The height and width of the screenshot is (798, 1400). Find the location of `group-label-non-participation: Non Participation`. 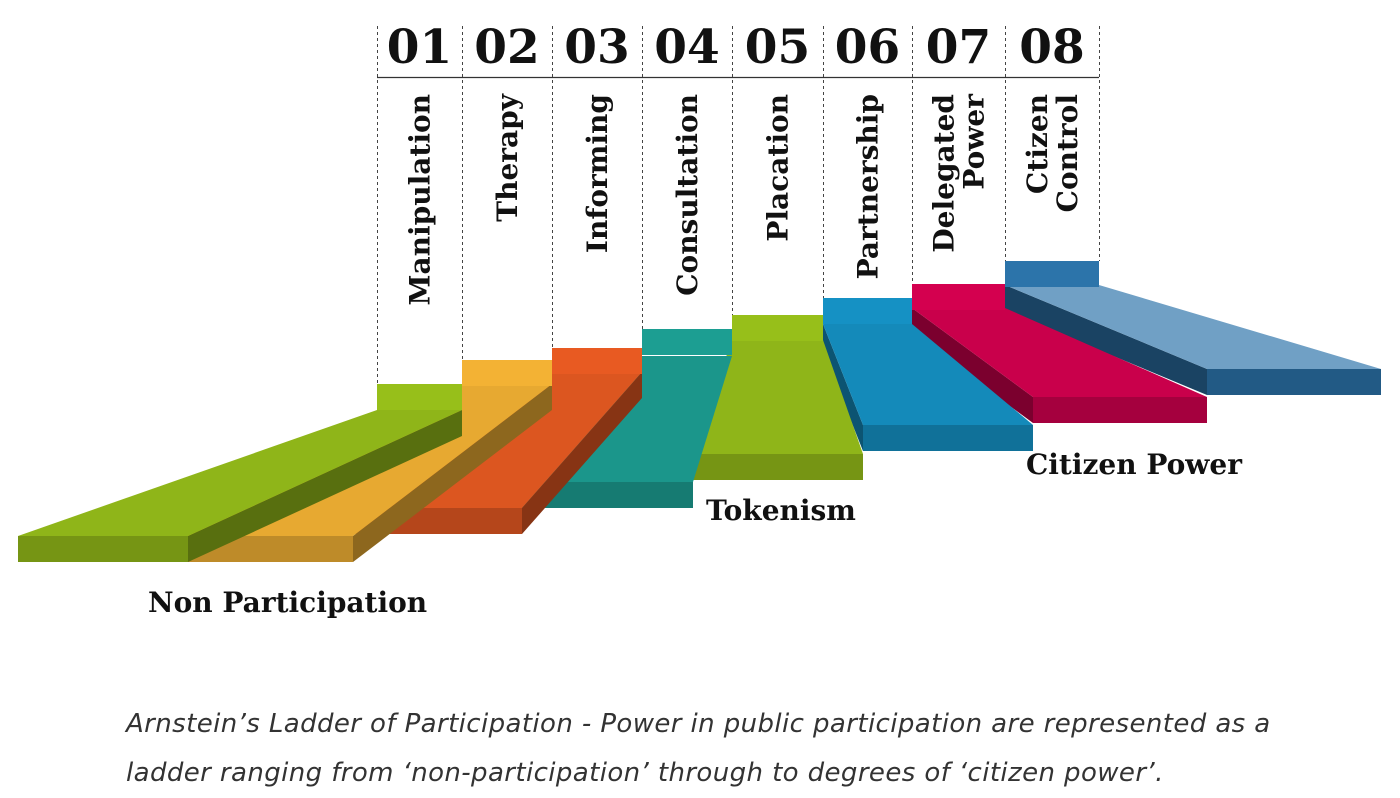

group-label-non-participation: Non Participation is located at coordinates (287, 602).